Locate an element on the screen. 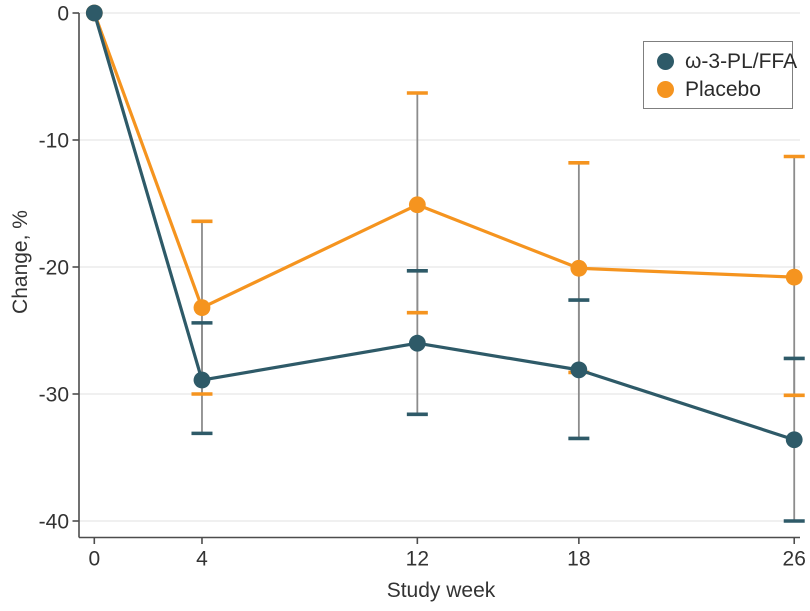 The width and height of the screenshot is (810, 611). y-tick-label: -40 is located at coordinates (54, 522).